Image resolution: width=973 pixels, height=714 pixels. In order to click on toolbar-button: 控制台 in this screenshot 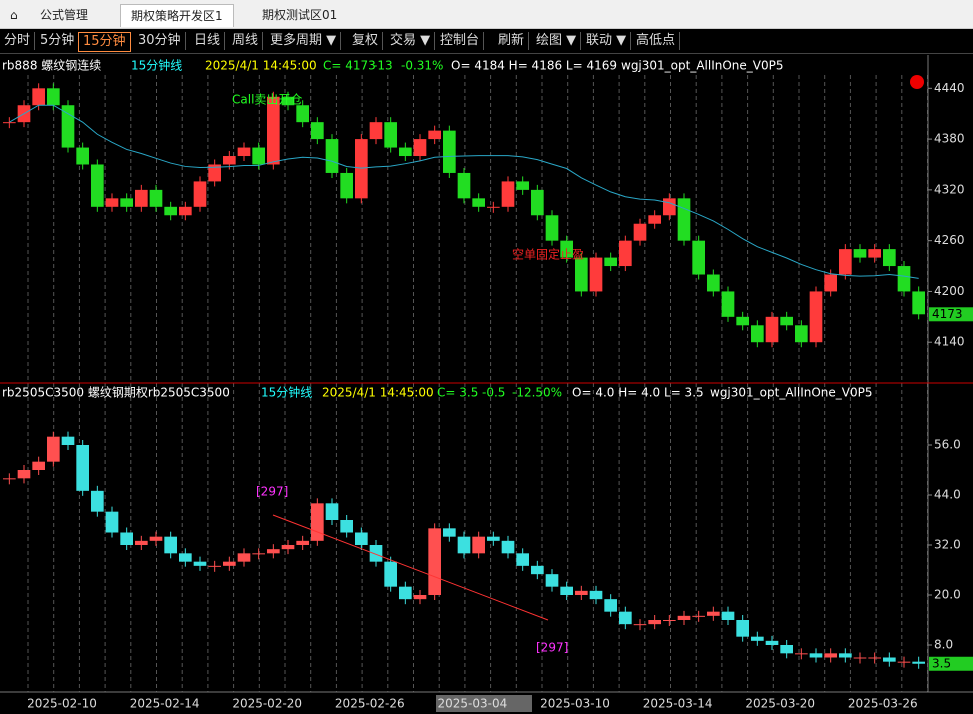, I will do `click(460, 41)`.